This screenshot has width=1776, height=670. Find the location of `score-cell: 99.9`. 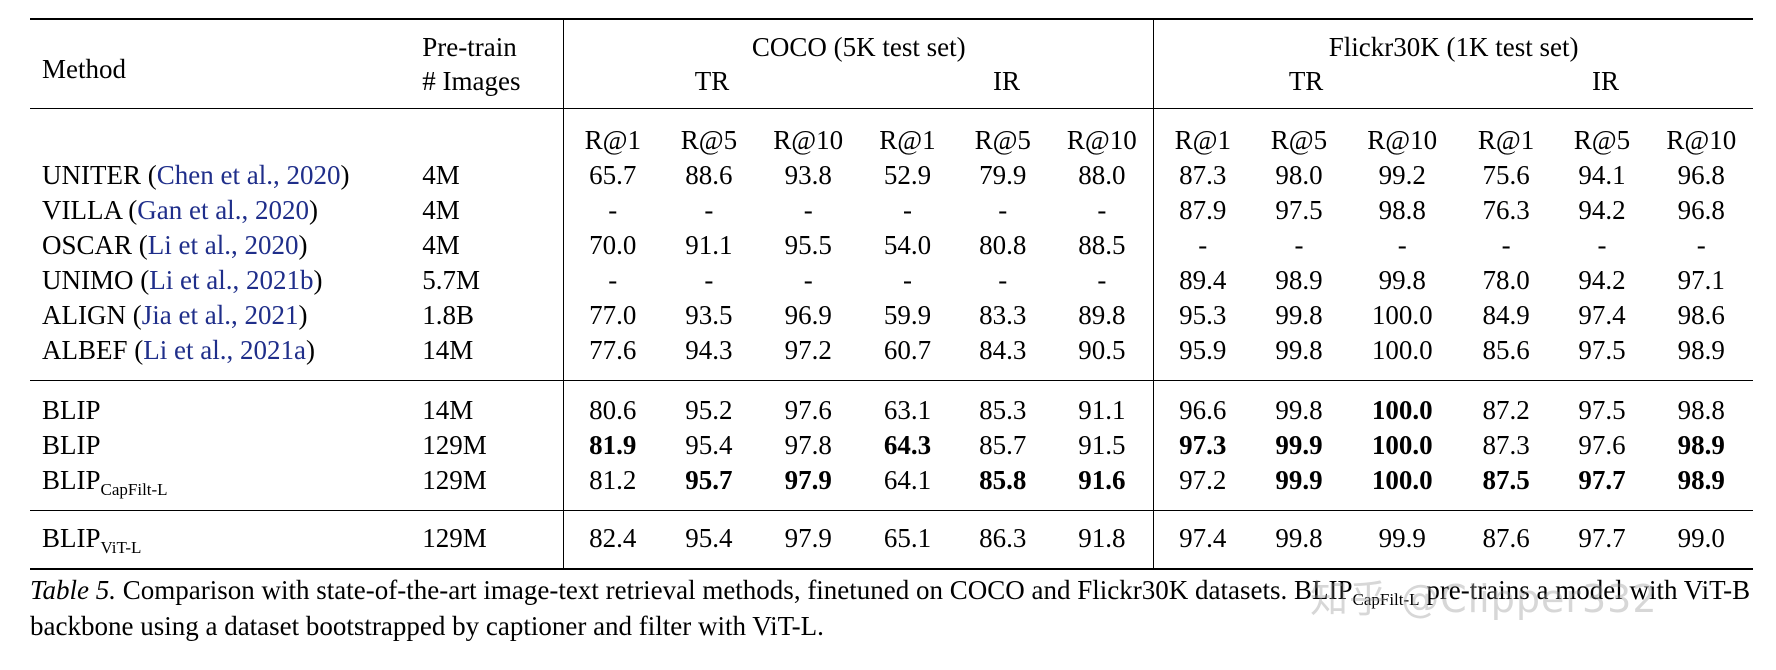

score-cell: 99.9 is located at coordinates (1299, 445).